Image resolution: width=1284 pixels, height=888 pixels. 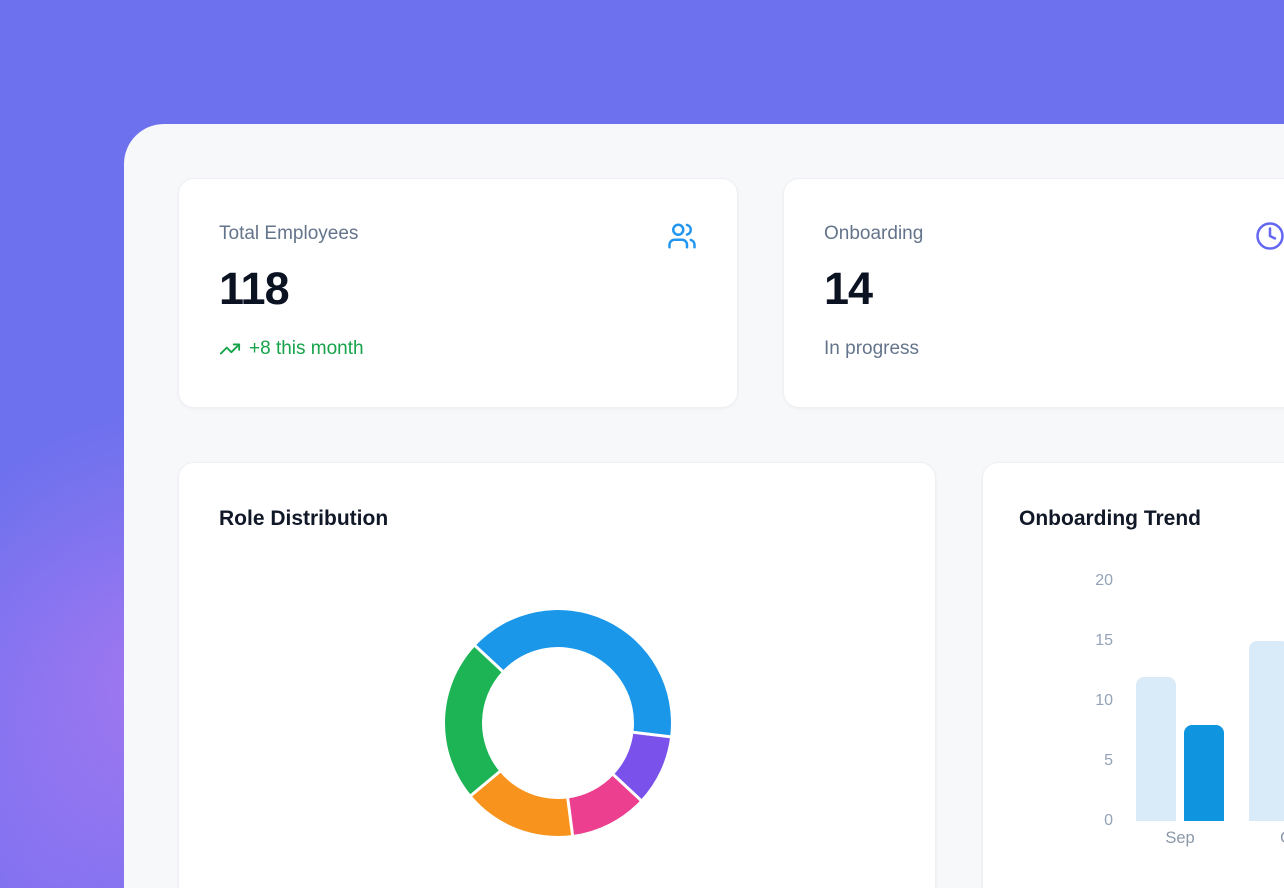 What do you see at coordinates (1108, 760) in the screenshot?
I see `y-axis-tick: 5` at bounding box center [1108, 760].